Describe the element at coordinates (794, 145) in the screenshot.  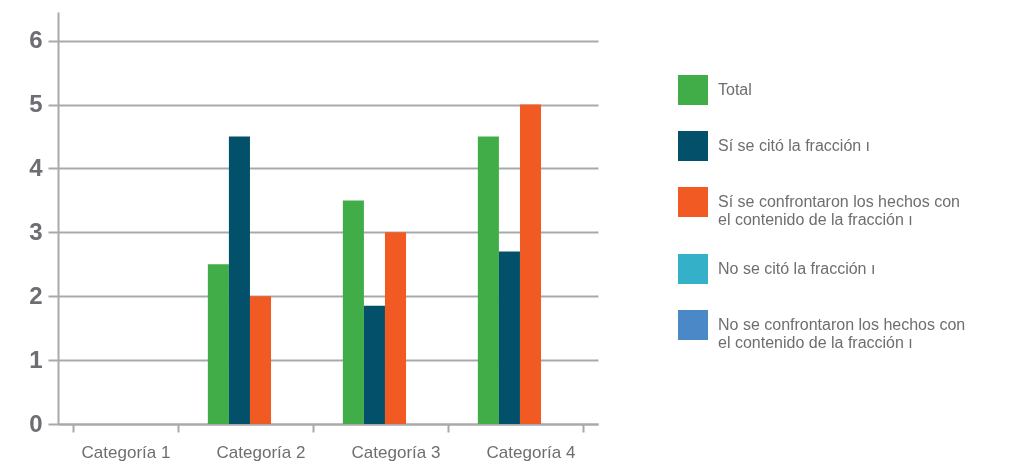
I see `legend-label: Sí se citó la fracción ı` at that location.